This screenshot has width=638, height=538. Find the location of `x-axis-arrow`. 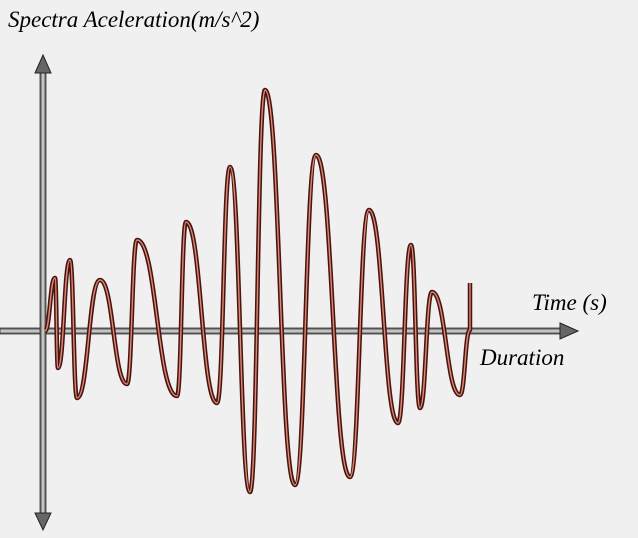

x-axis-arrow is located at coordinates (569, 331).